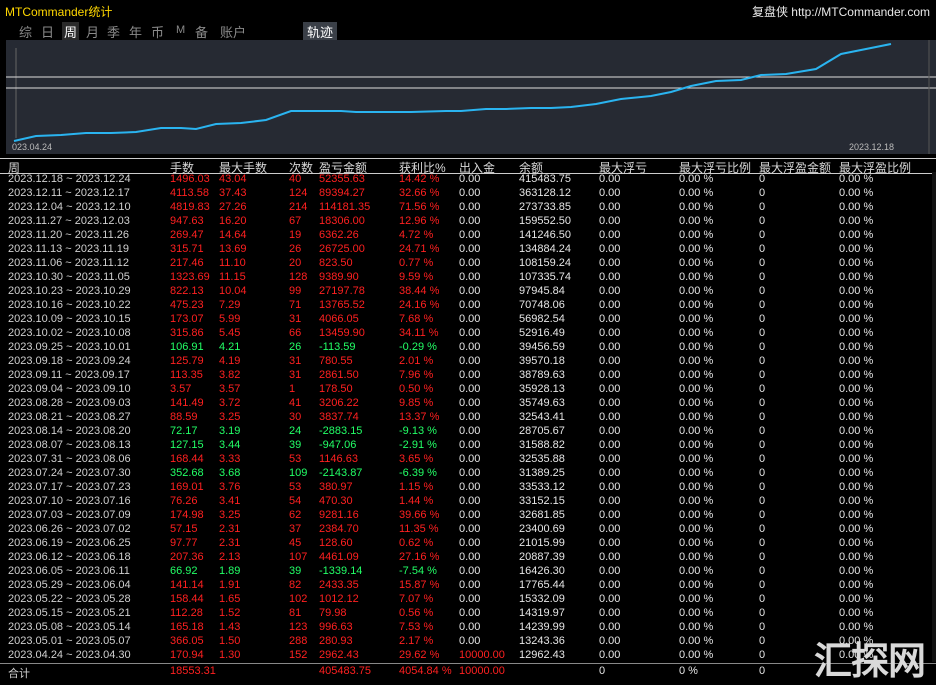 This screenshot has height=685, width=936. I want to click on cell-count: 152, so click(298, 655).